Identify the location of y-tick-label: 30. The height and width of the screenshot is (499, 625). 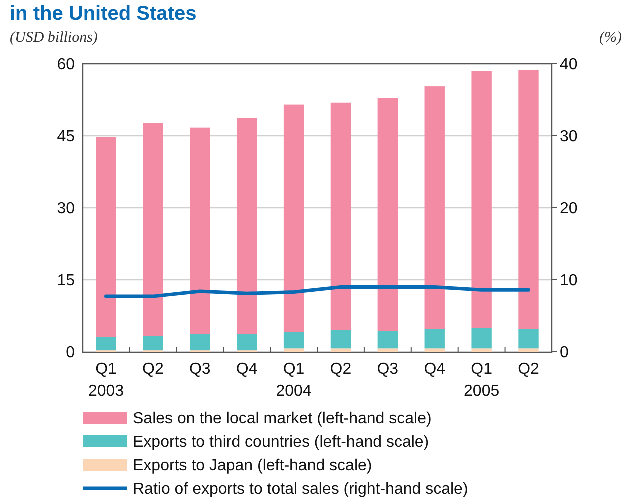
(66, 209).